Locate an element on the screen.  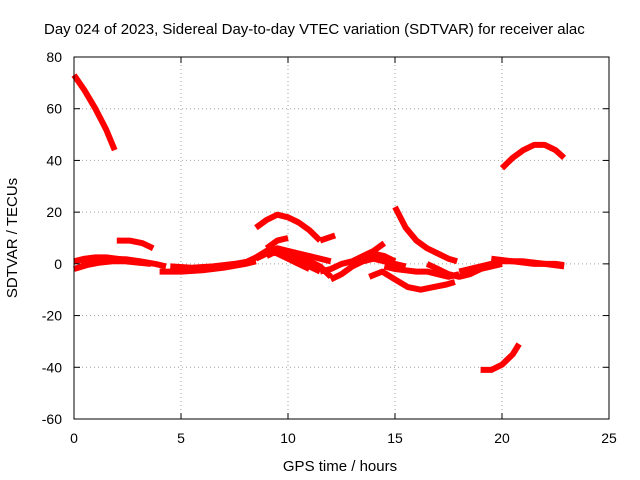
y-tick-label: -20 is located at coordinates (52, 316).